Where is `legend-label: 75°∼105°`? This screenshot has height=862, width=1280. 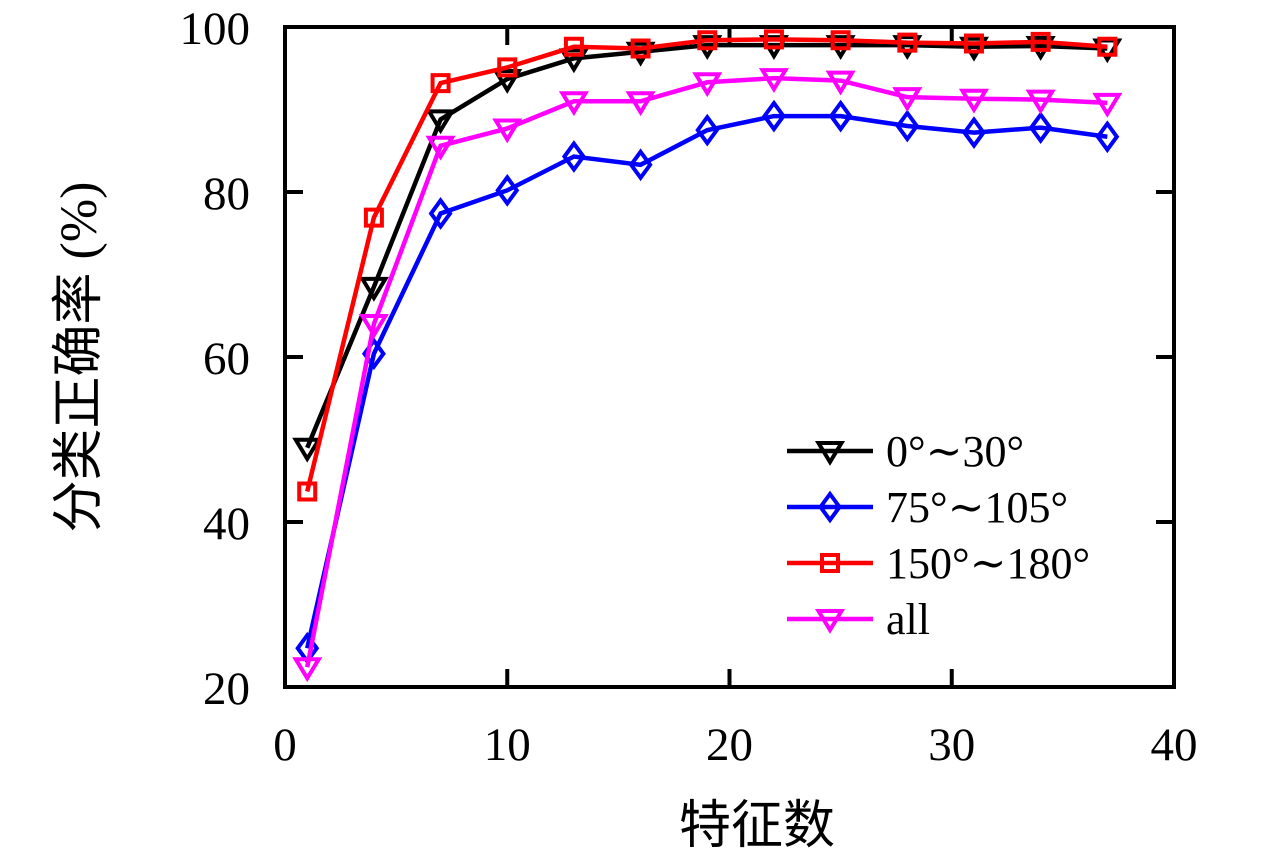
legend-label: 75°∼105° is located at coordinates (977, 507).